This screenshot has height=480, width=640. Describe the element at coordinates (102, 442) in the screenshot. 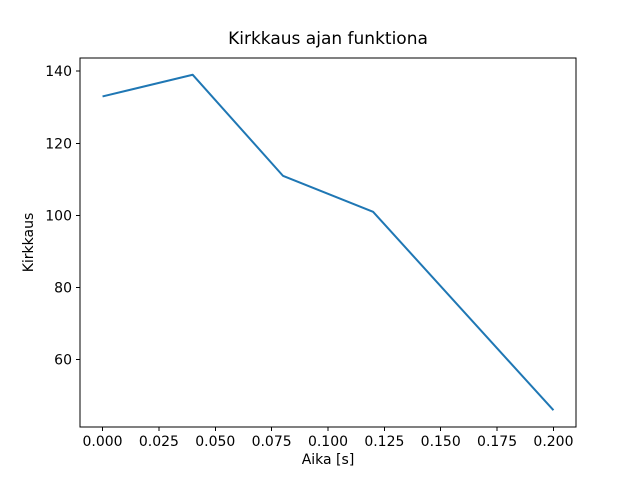

I see `x-tick-label: 0.000` at that location.